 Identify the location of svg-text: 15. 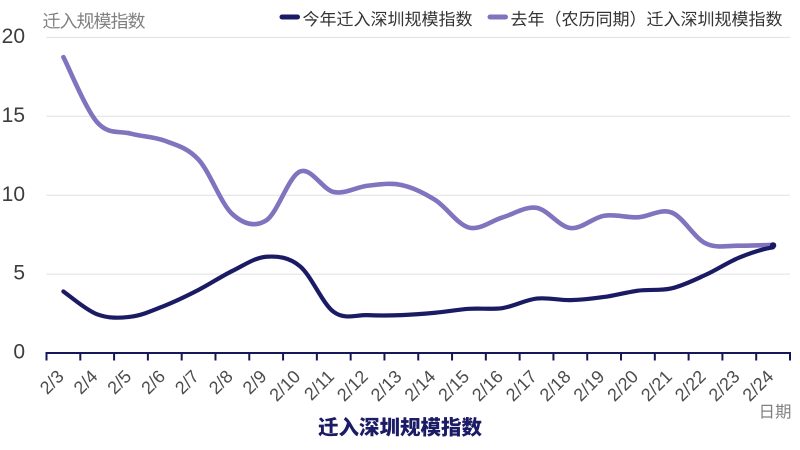
(13, 115).